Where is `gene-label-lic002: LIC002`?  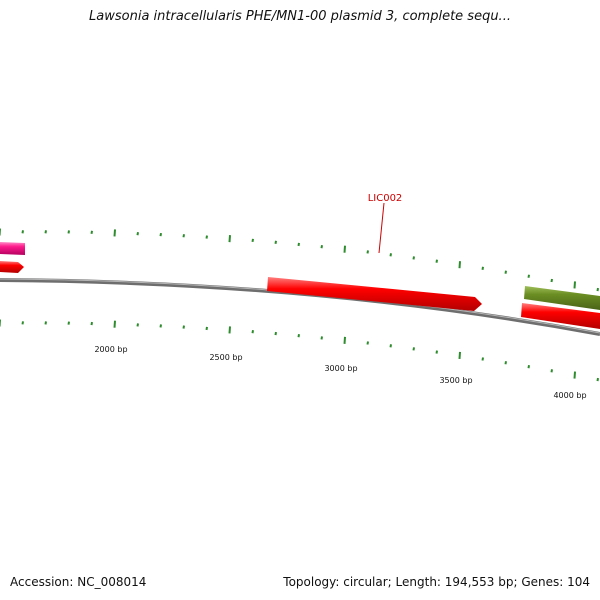
gene-label-lic002: LIC002 is located at coordinates (385, 198).